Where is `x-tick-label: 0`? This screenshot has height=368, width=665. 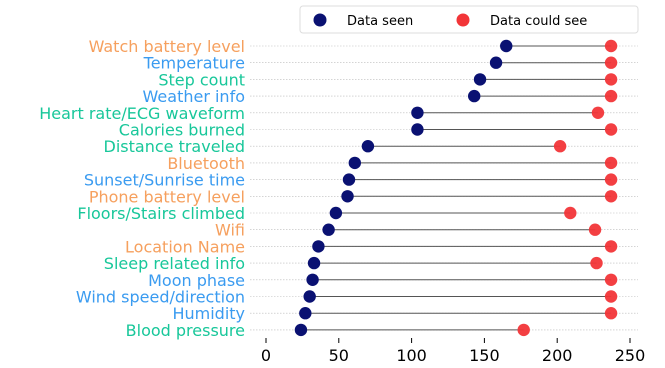
x-tick-label: 0 is located at coordinates (266, 355).